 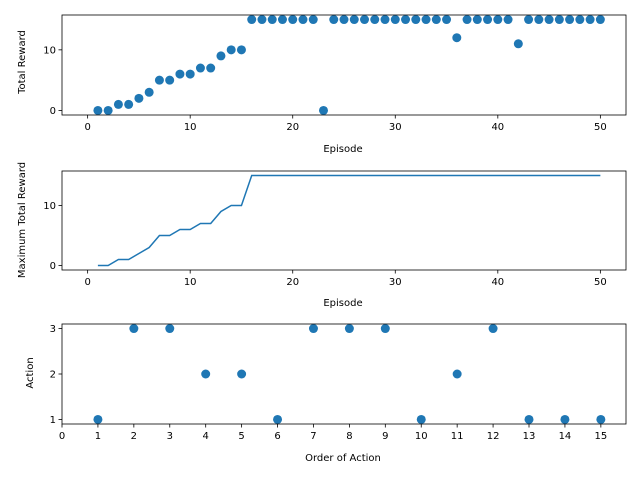 What do you see at coordinates (98, 436) in the screenshot?
I see `x-tick-label: 1` at bounding box center [98, 436].